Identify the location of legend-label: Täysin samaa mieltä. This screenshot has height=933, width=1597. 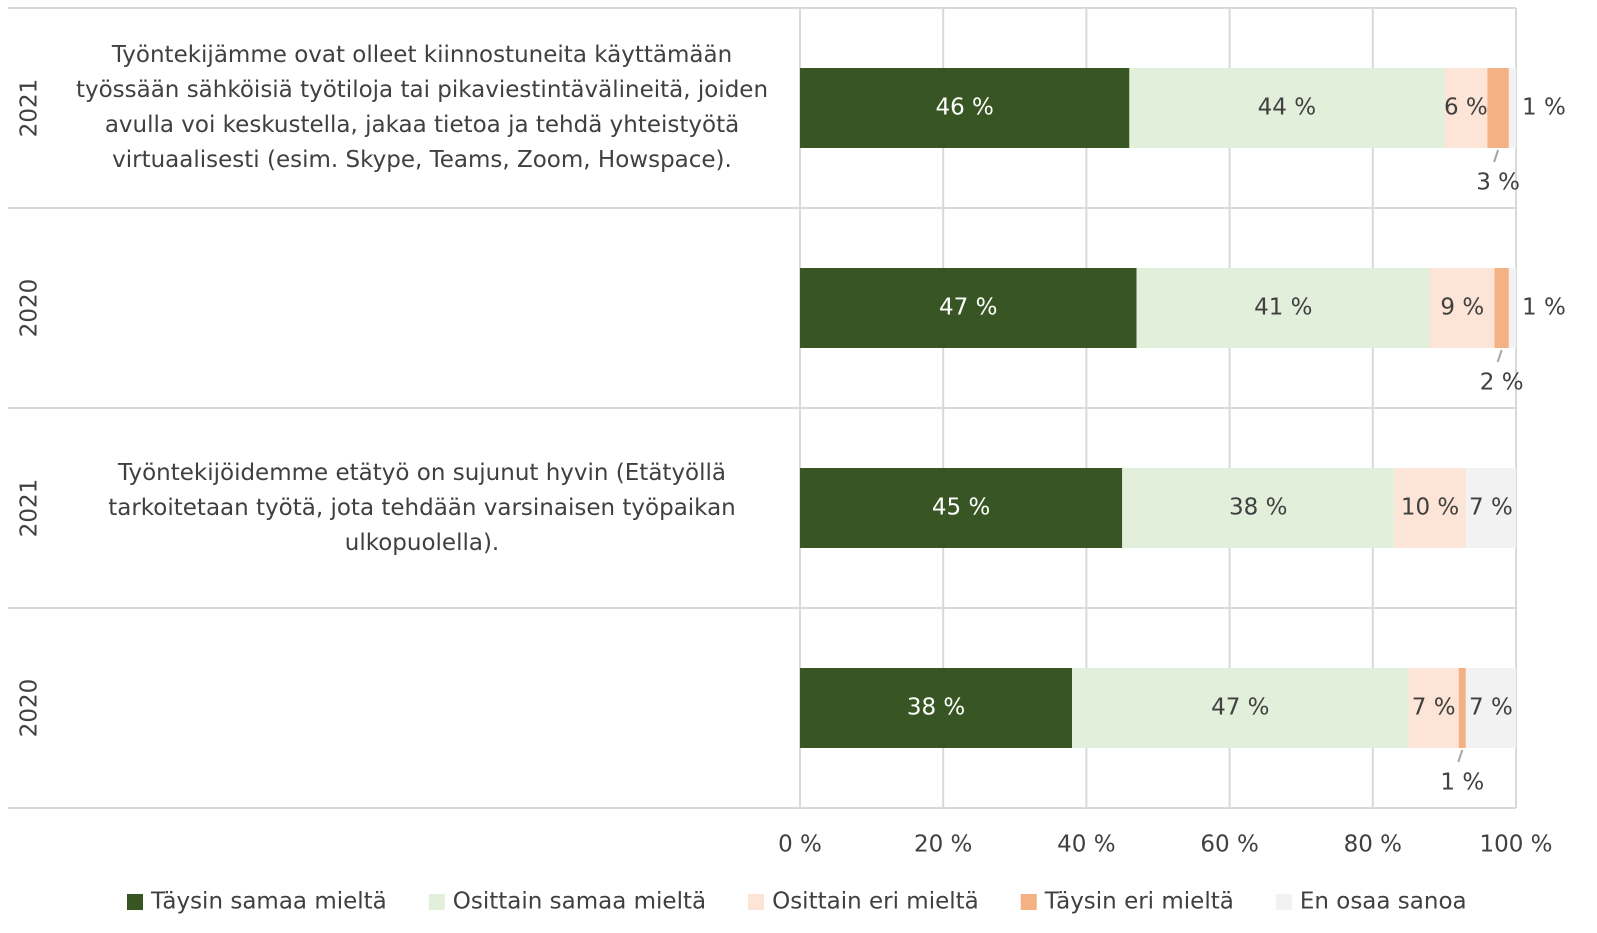
(268, 902).